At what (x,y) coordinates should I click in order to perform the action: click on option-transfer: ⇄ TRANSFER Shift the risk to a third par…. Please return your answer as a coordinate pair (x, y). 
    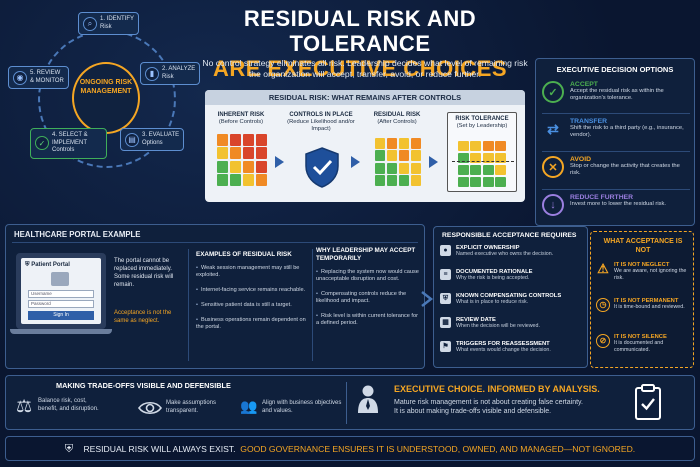
    Looking at the image, I should click on (616, 129).